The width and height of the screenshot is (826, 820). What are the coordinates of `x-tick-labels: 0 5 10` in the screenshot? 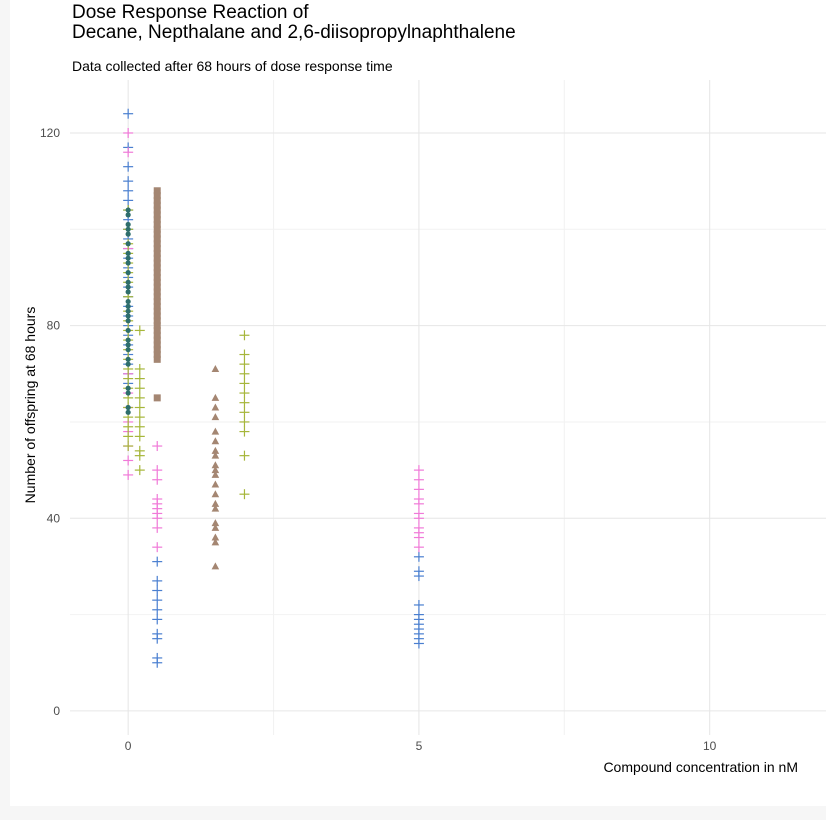 It's located at (421, 746).